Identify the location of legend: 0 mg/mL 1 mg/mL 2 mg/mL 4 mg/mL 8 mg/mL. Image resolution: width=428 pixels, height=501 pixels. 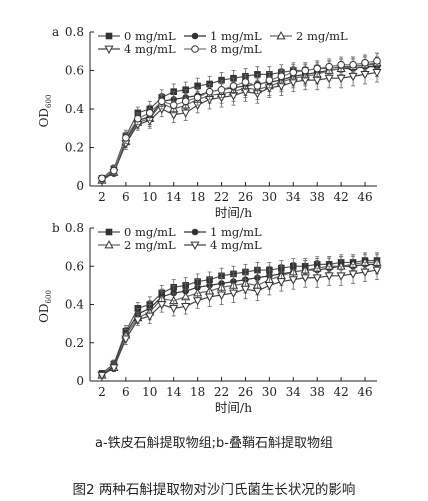
(223, 42).